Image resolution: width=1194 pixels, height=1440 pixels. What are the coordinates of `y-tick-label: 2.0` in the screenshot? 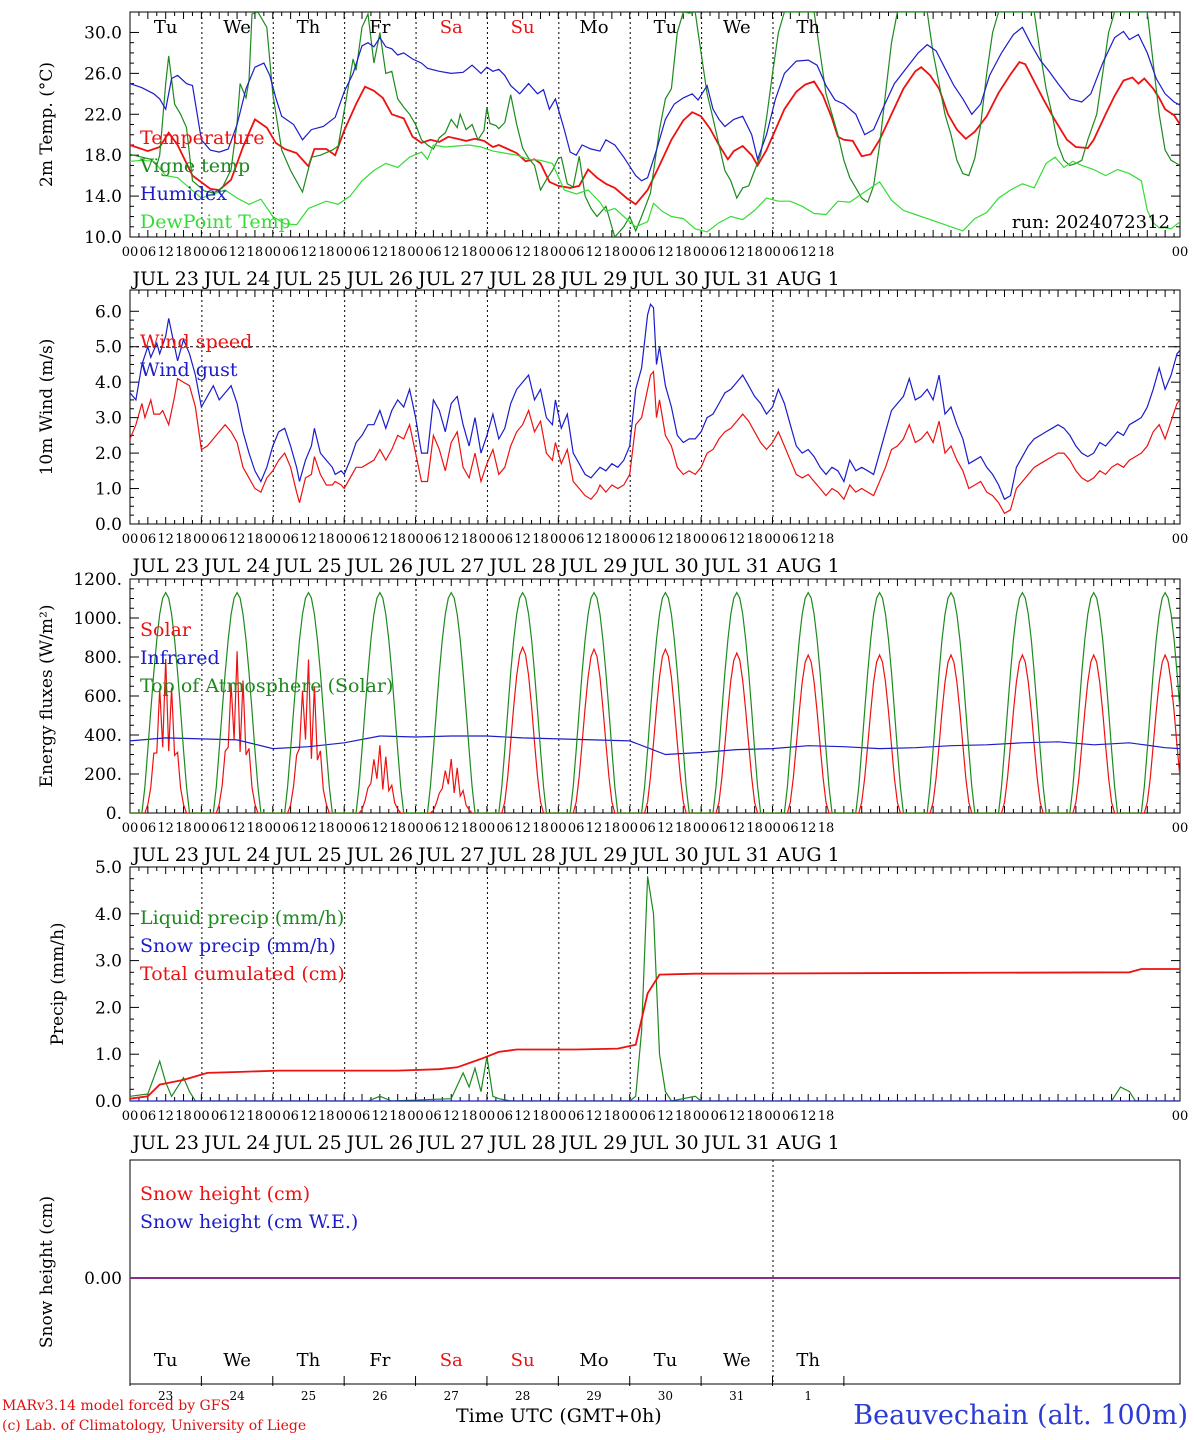 It's located at (108, 1008).